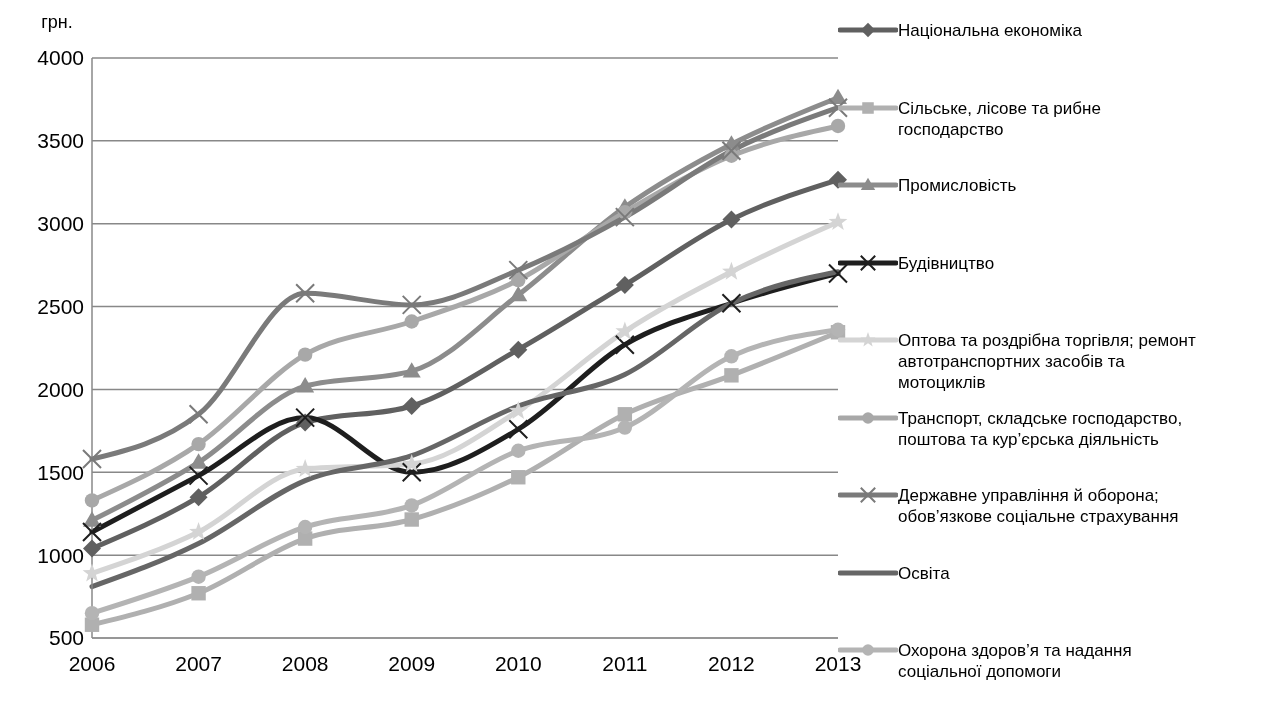 This screenshot has height=702, width=1262. I want to click on y-tick-label: 500, so click(66, 638).